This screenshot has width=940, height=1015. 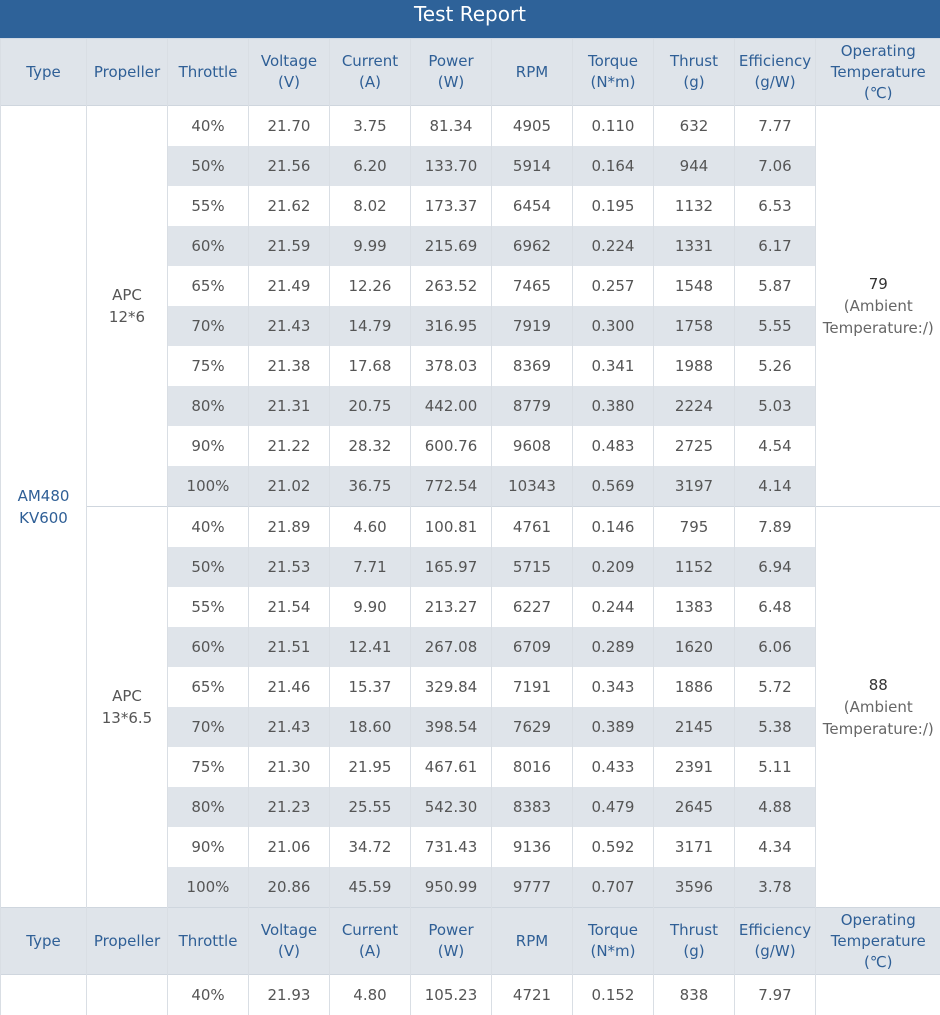 I want to click on cell-power: 263.52, so click(x=451, y=286).